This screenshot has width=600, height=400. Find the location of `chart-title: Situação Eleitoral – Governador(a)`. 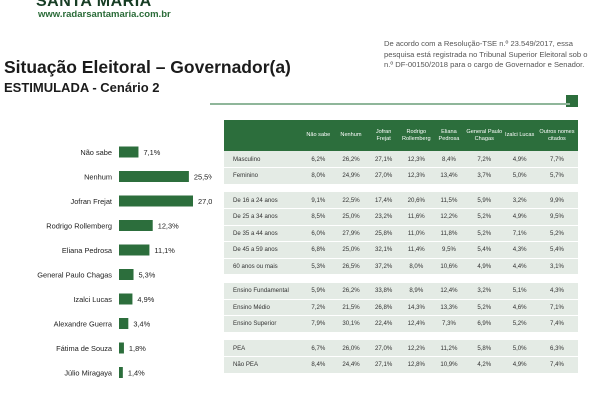

chart-title: Situação Eleitoral – Governador(a) is located at coordinates (147, 67).